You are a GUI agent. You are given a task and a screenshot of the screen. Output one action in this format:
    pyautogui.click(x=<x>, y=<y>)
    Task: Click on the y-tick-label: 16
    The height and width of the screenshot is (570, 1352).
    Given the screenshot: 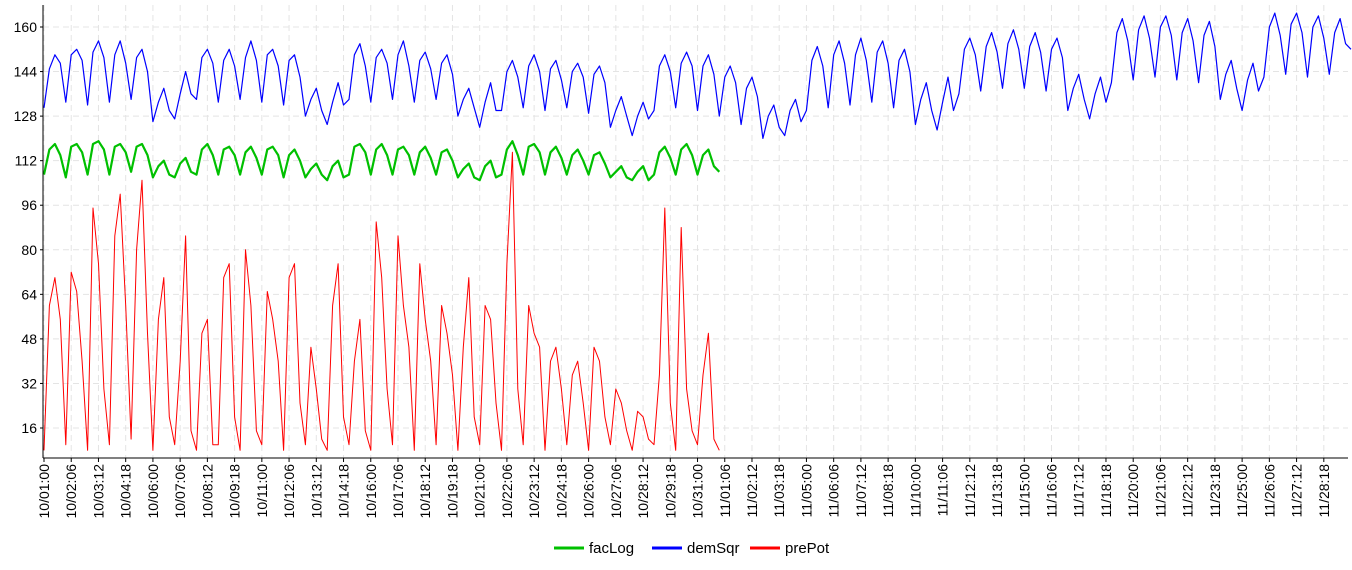 What is the action you would take?
    pyautogui.click(x=29, y=428)
    